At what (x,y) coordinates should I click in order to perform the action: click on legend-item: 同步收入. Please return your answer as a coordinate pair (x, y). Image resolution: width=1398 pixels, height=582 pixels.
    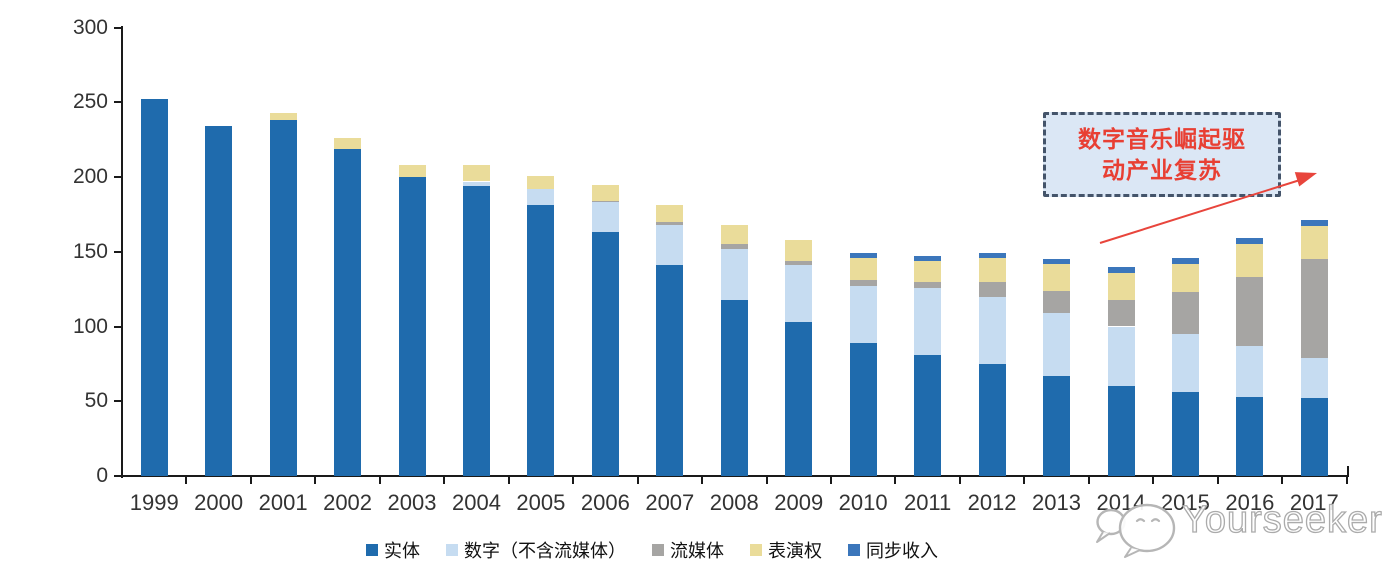
    Looking at the image, I should click on (893, 550).